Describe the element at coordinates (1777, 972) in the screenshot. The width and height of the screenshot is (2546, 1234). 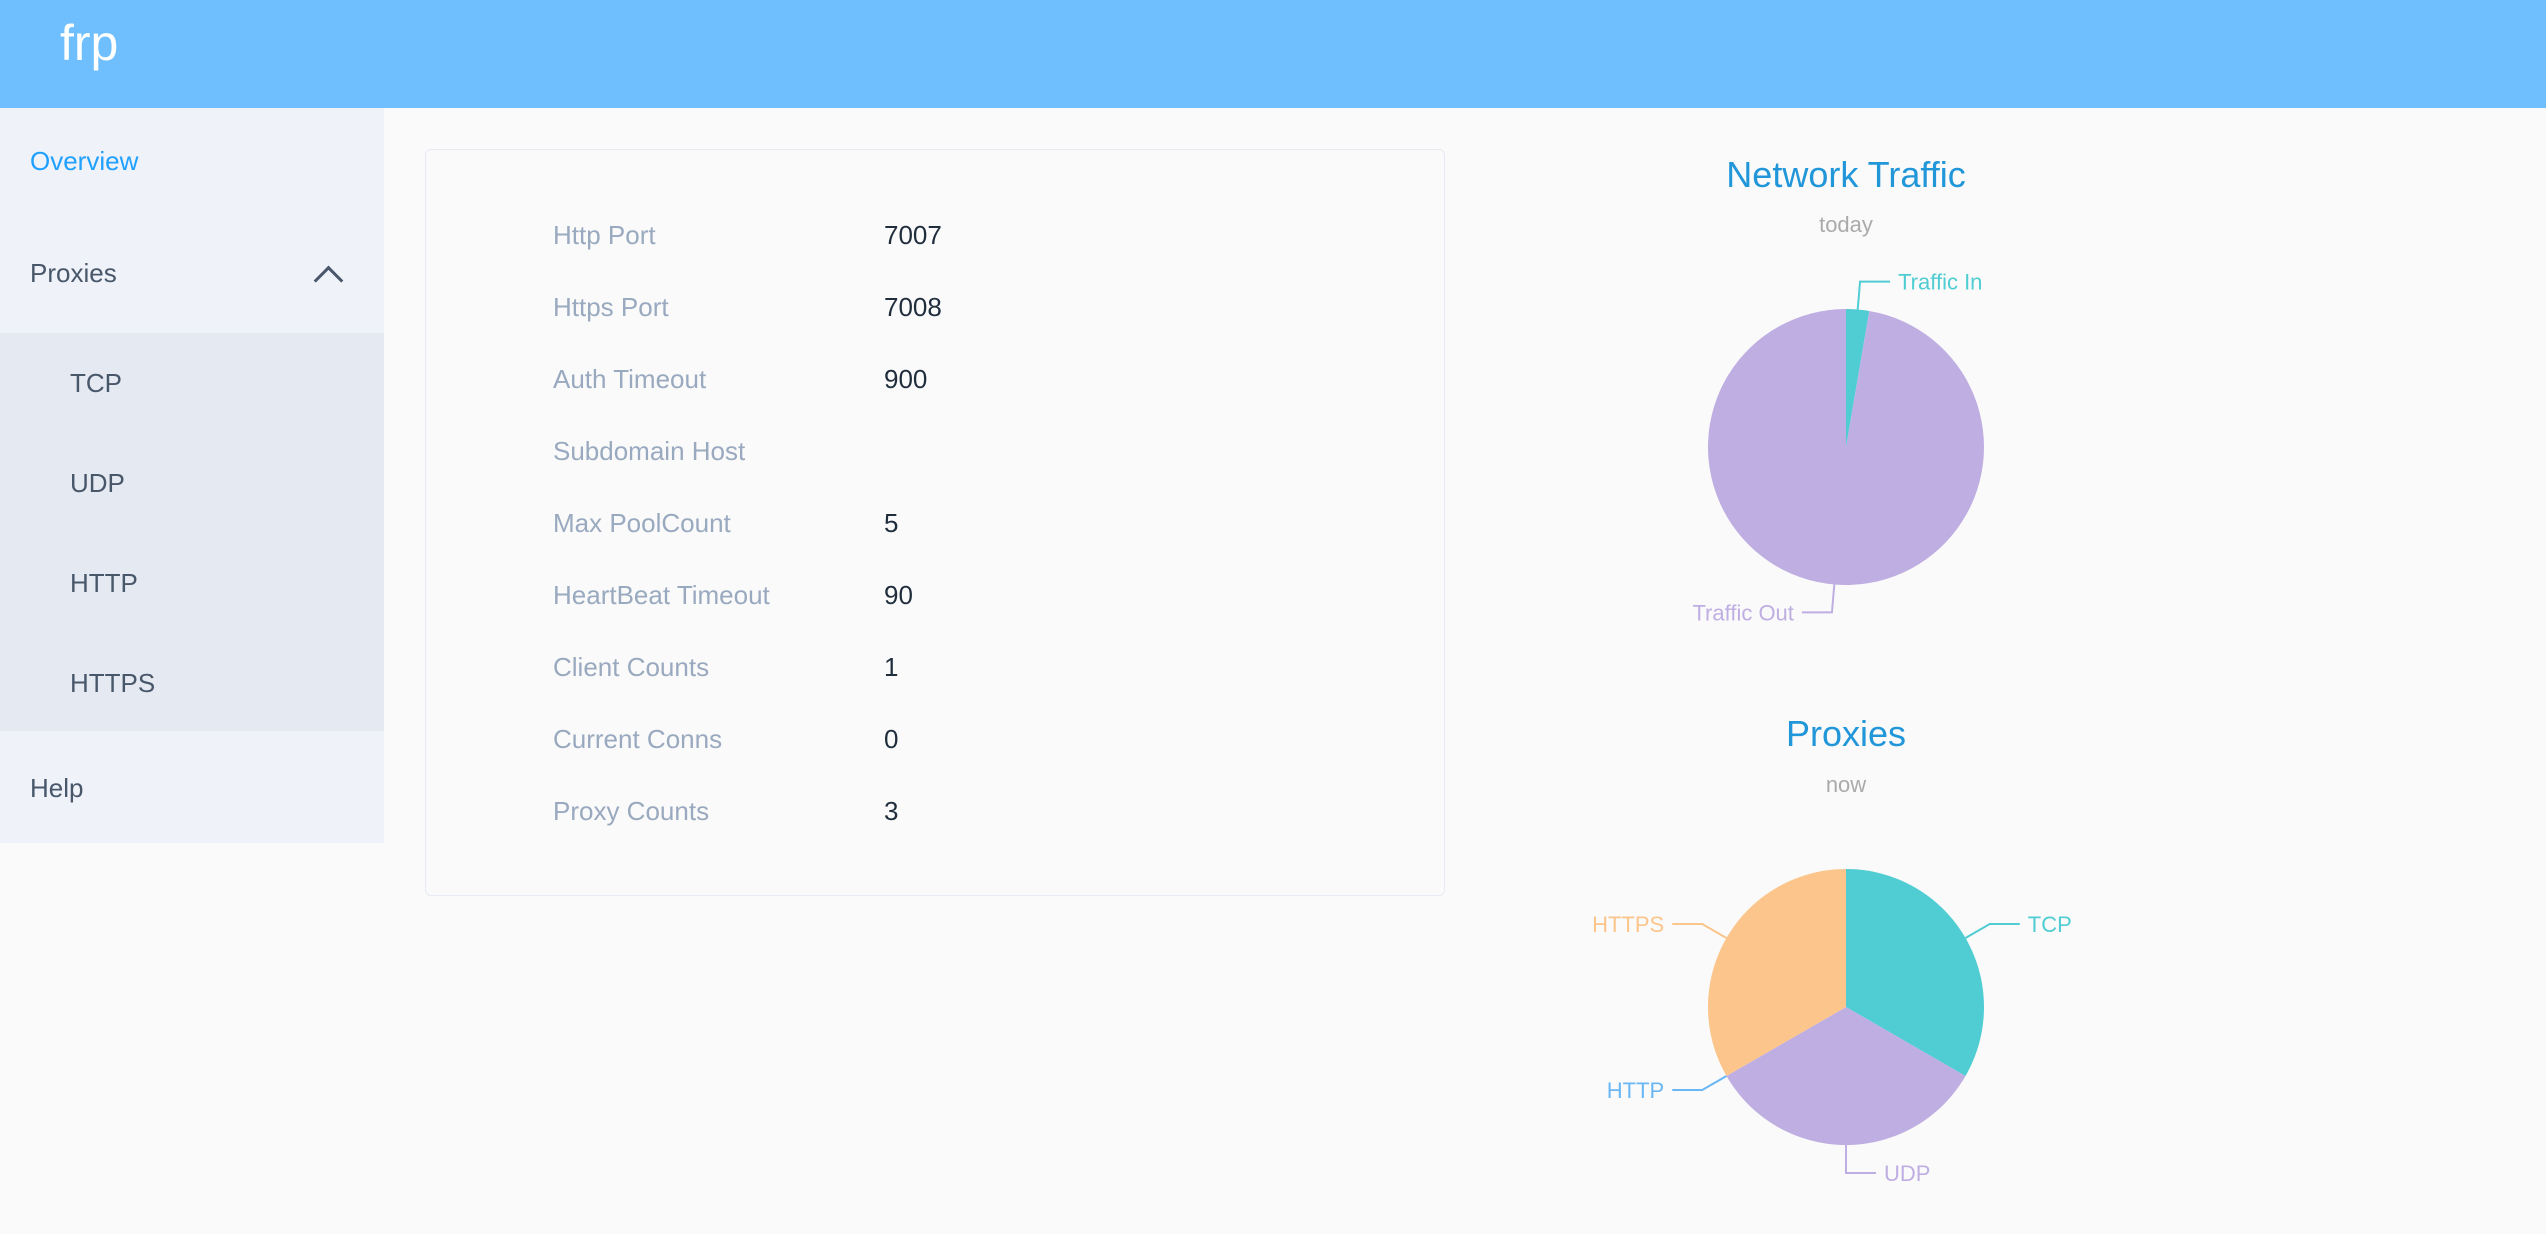
I see `pie-slice-https` at that location.